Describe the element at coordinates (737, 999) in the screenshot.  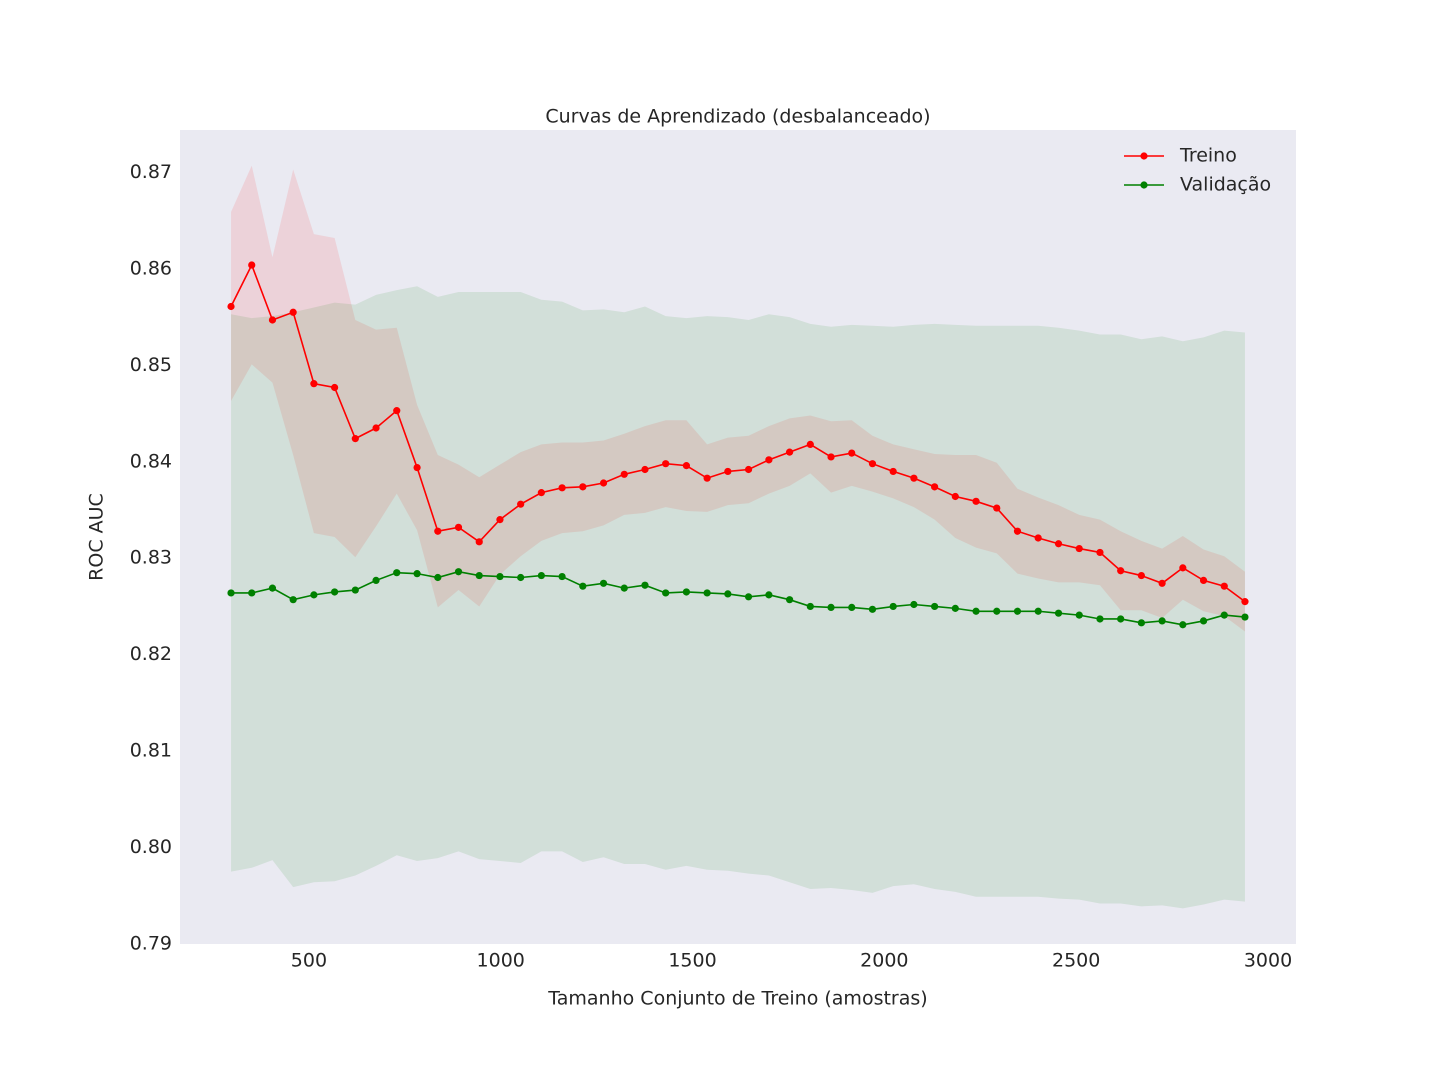
I see `x-axis-label: Tamanho Conjunto de Treino (amostras)` at that location.